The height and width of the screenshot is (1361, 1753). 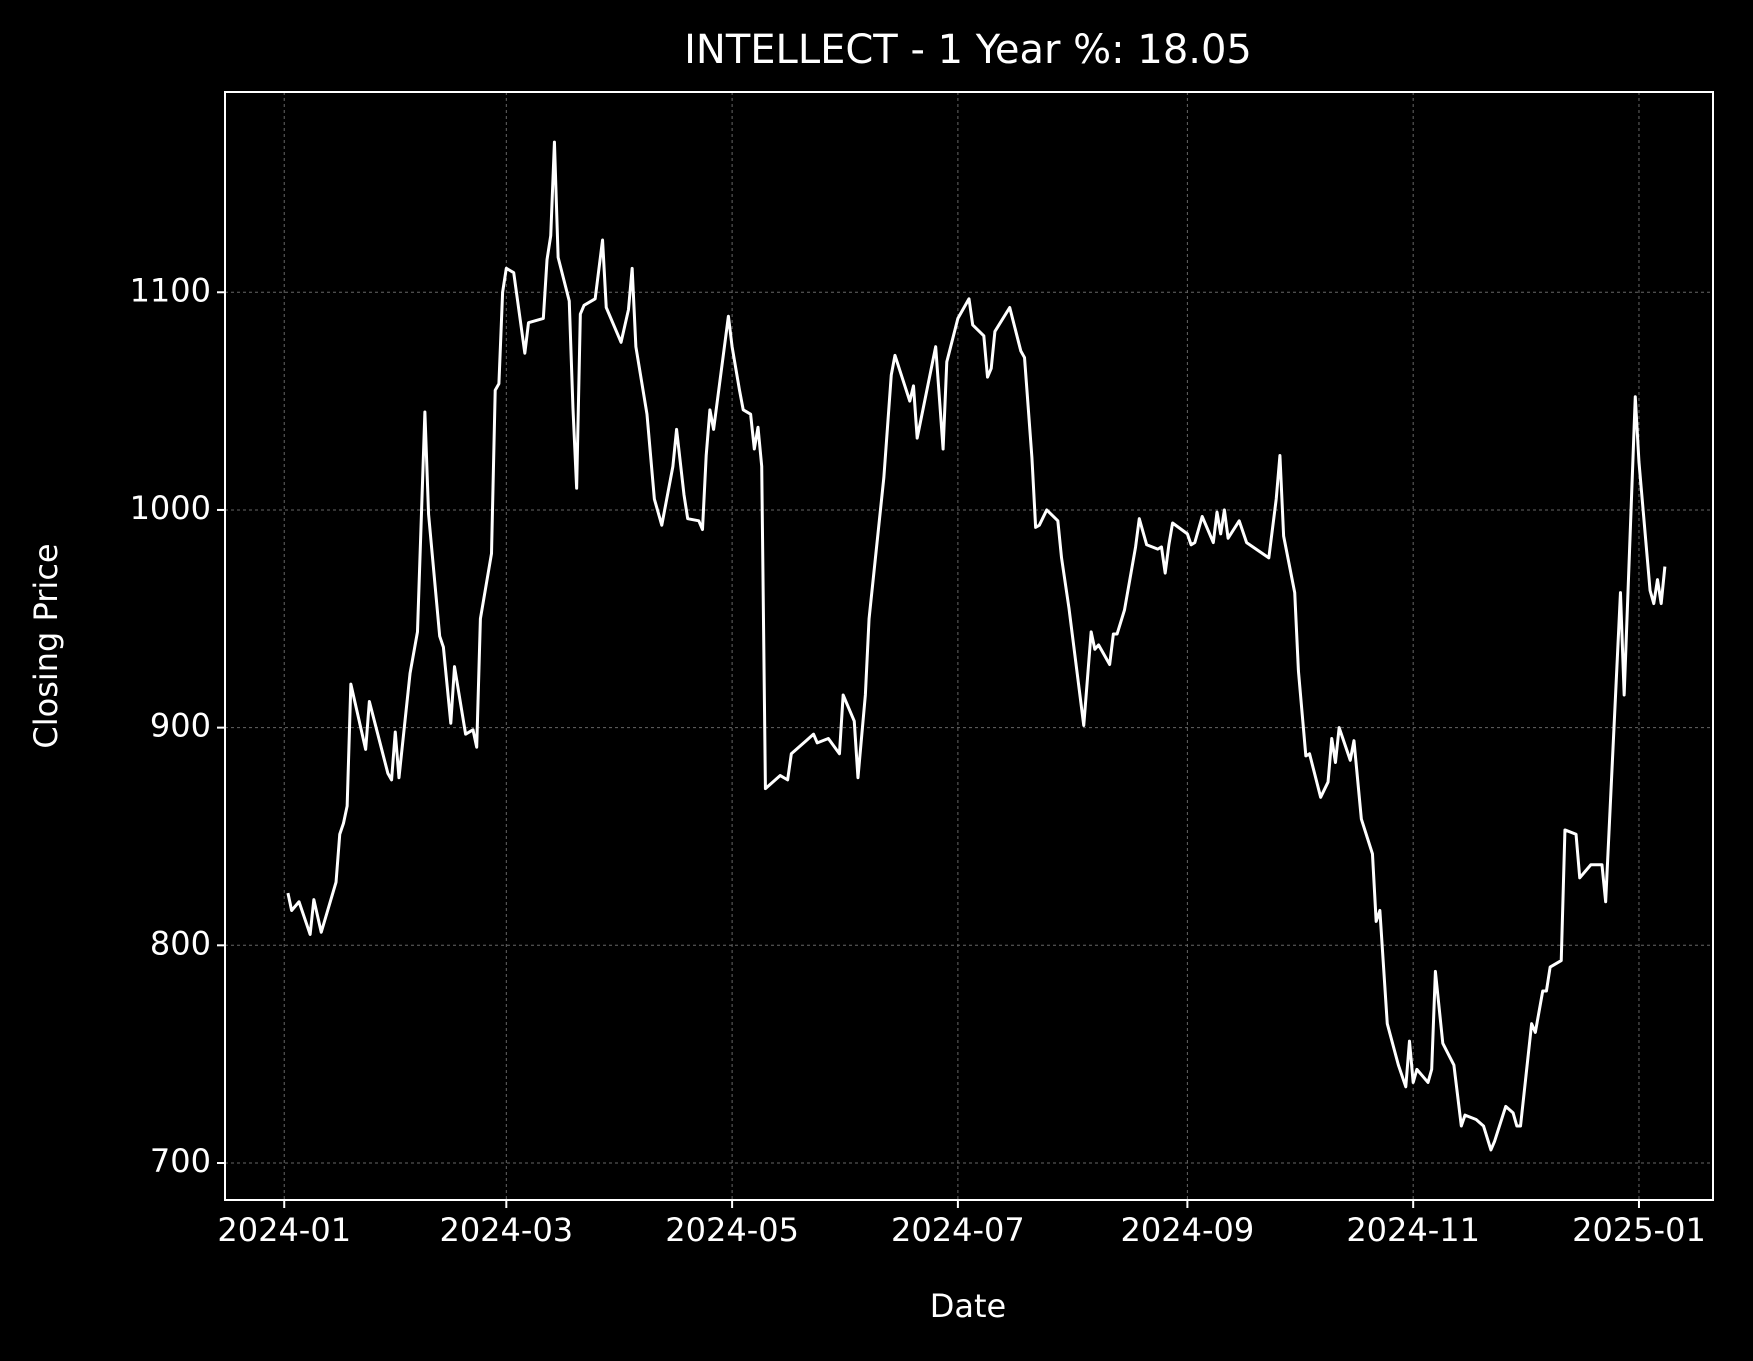 I want to click on chart-title: INTELLECT - 1 Year %: 18.05, so click(x=968, y=50).